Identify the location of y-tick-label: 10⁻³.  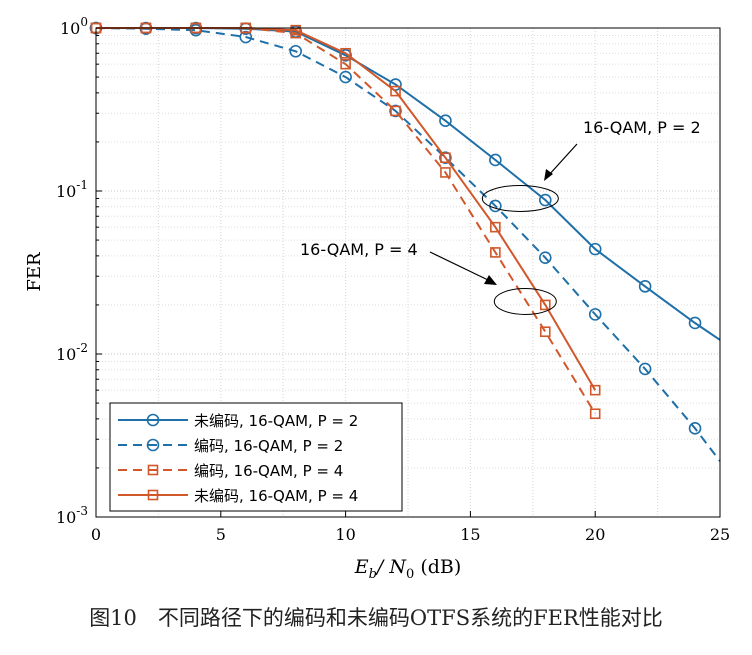
(72, 515).